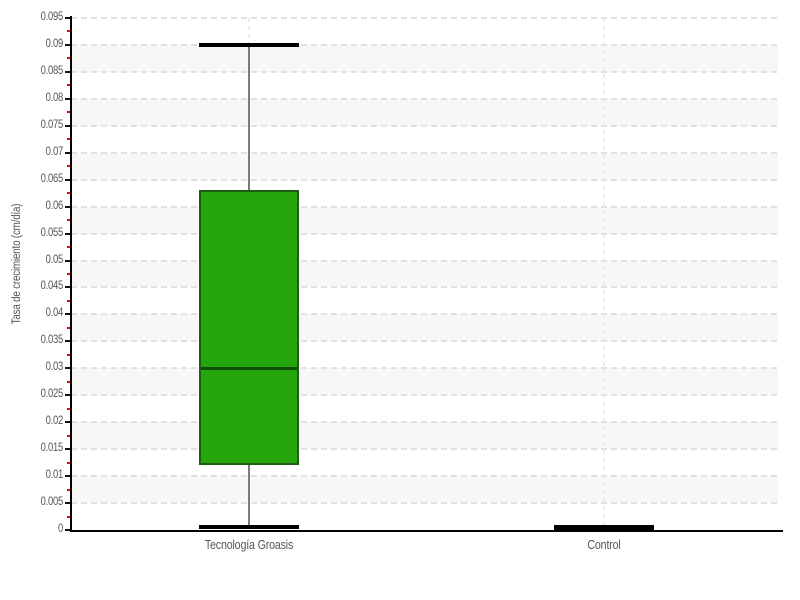 The image size is (800, 600). I want to click on box-iqr, so click(248, 328).